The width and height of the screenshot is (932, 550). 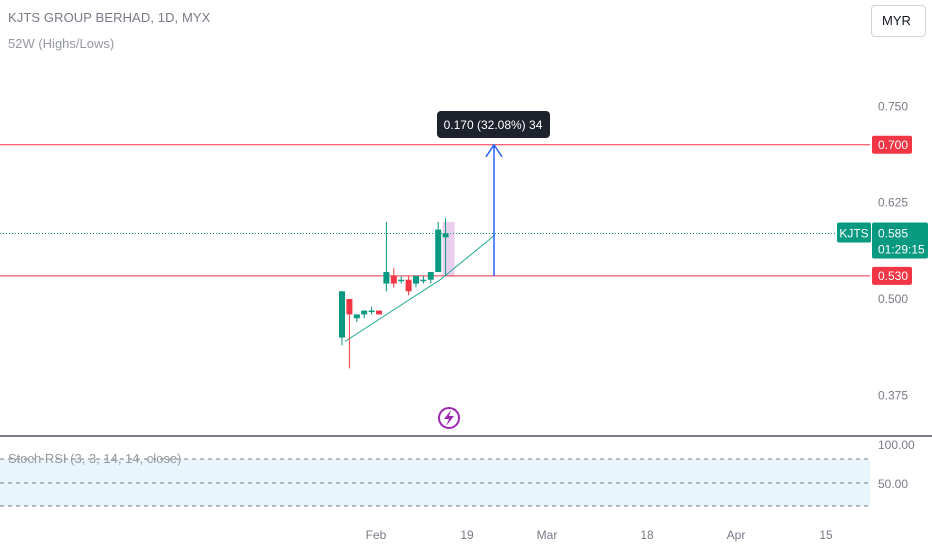 I want to click on time-tick-label: 18, so click(x=647, y=535).